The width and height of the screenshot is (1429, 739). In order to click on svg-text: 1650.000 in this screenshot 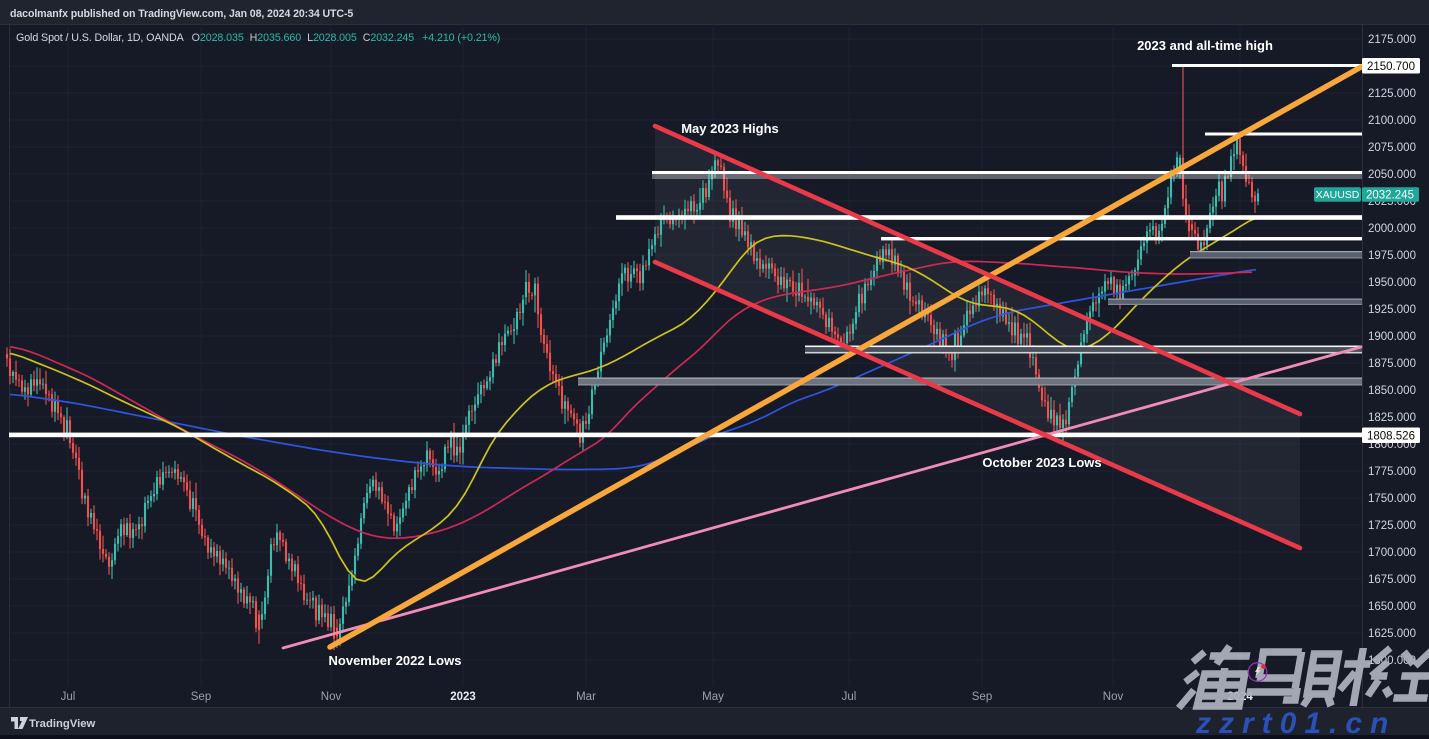, I will do `click(1392, 607)`.